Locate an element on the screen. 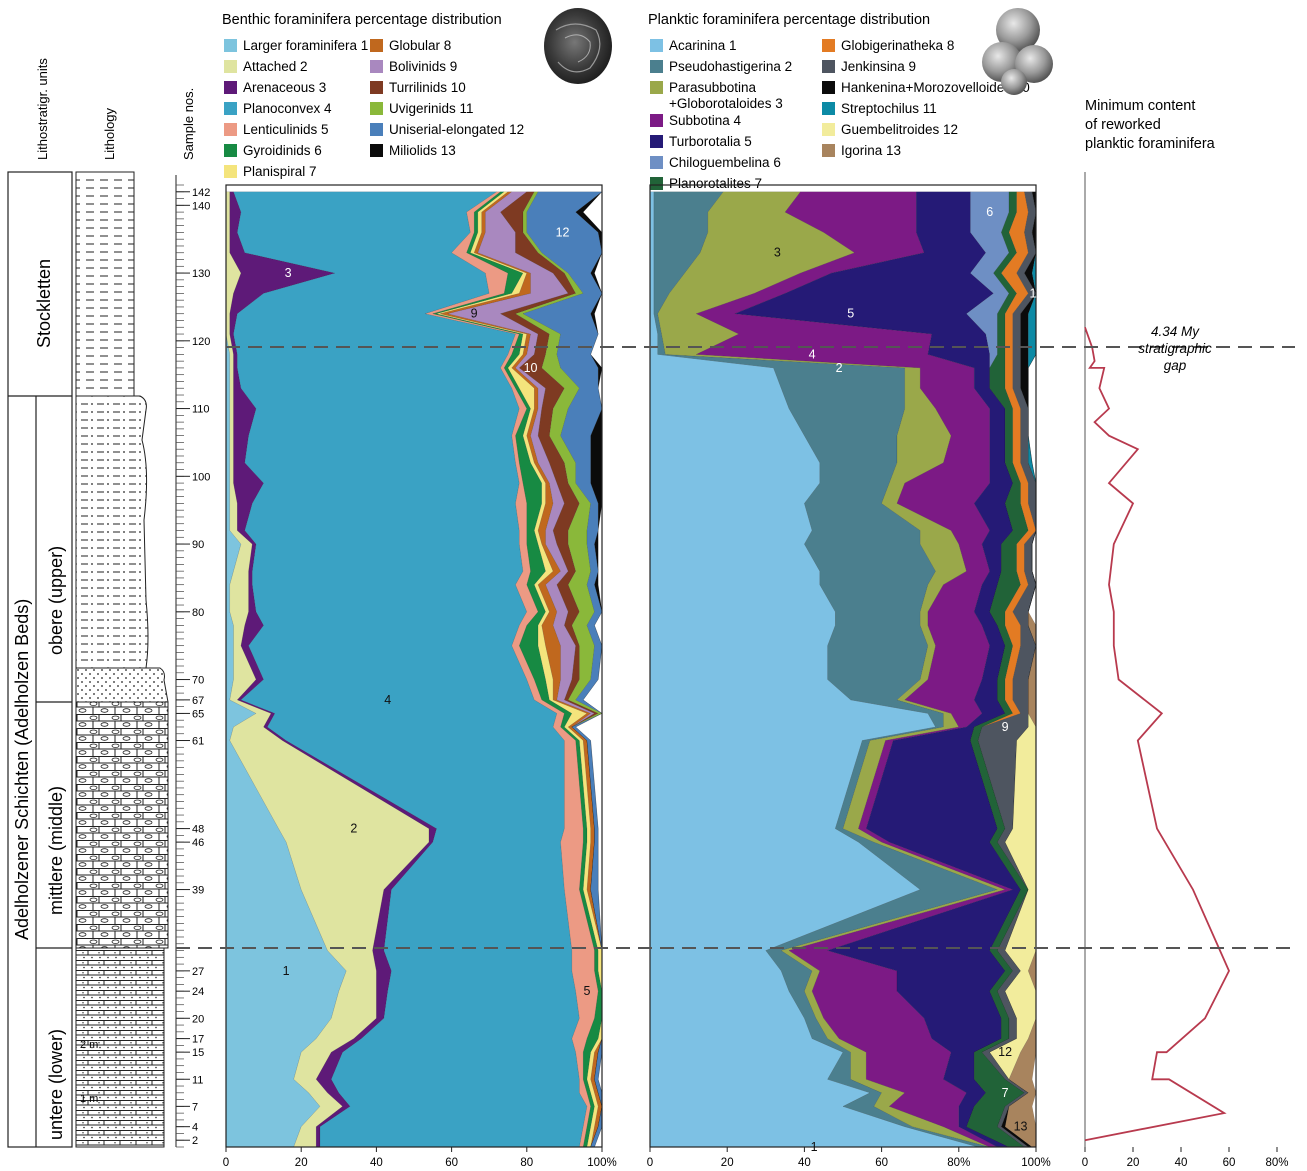 This screenshot has width=1307, height=1171. lithology-column: 2 m 1 m is located at coordinates (122, 659).